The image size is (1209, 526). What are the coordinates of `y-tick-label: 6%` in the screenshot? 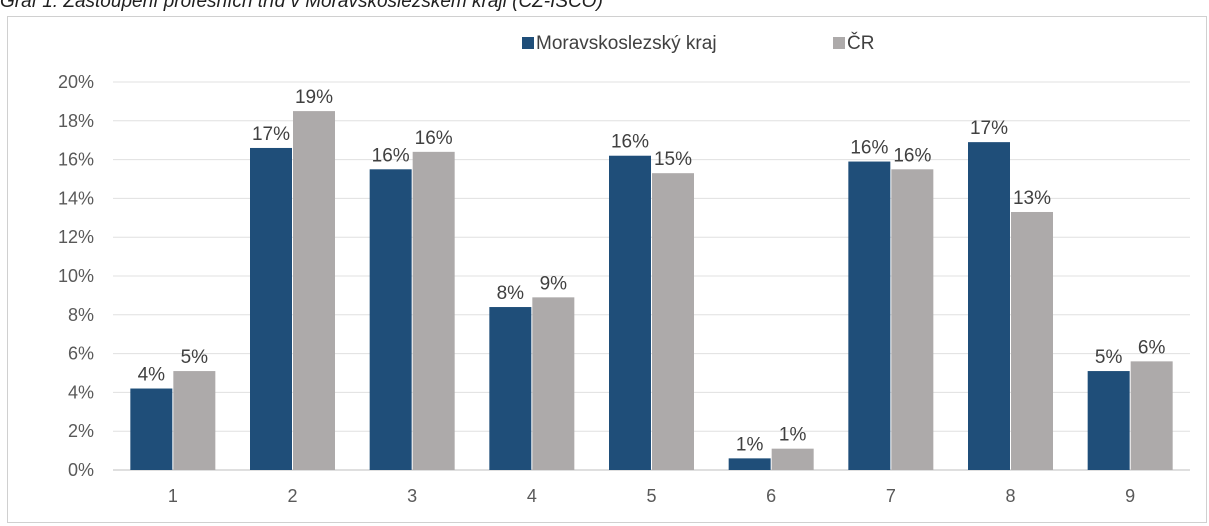 It's located at (81, 354).